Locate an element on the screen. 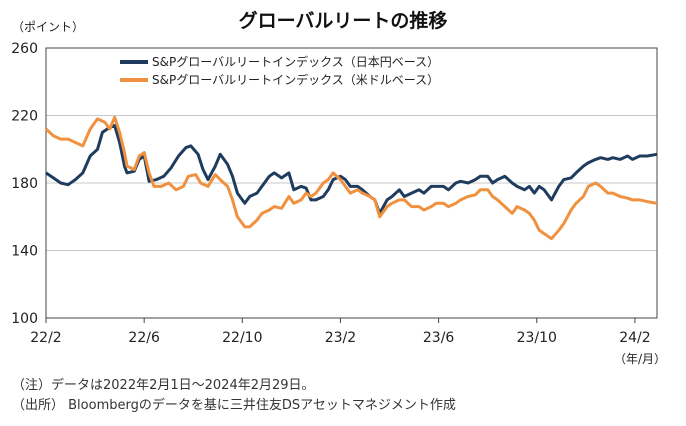 The height and width of the screenshot is (426, 686). y-tick-label-140: 140 is located at coordinates (24, 252).